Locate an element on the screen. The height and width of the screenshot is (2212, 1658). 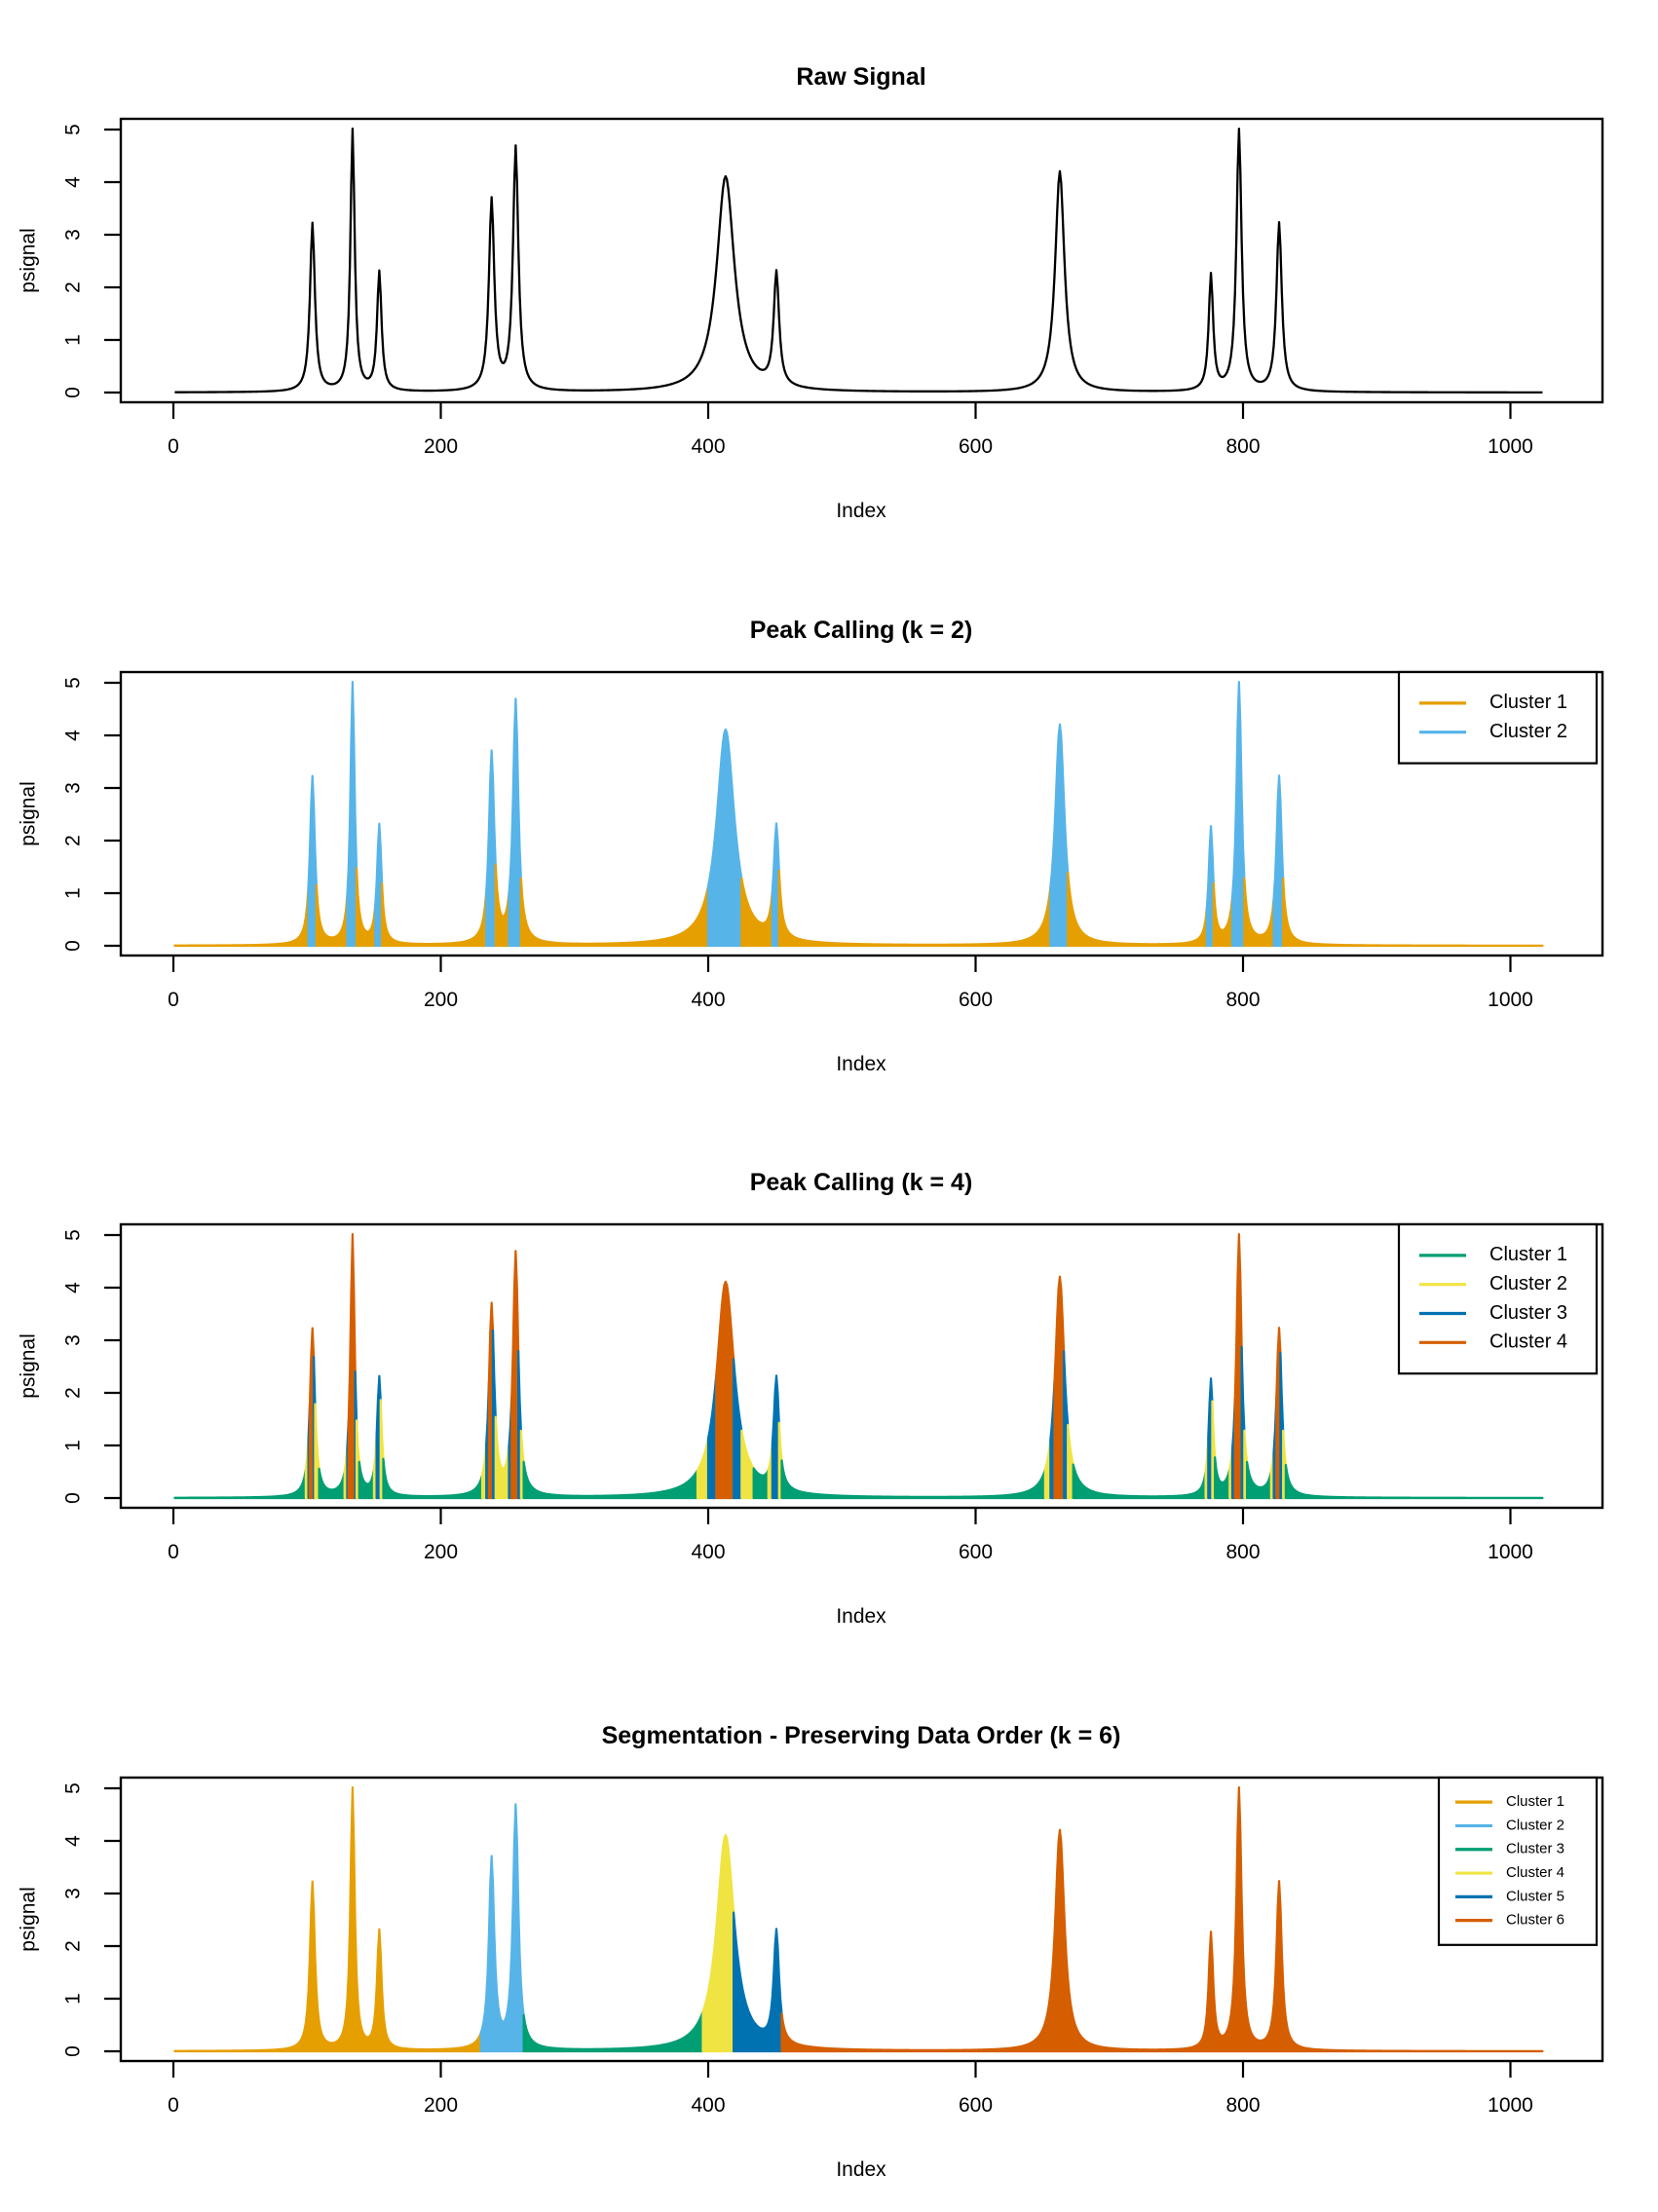
legend-label: Cluster 5 is located at coordinates (1535, 1896).